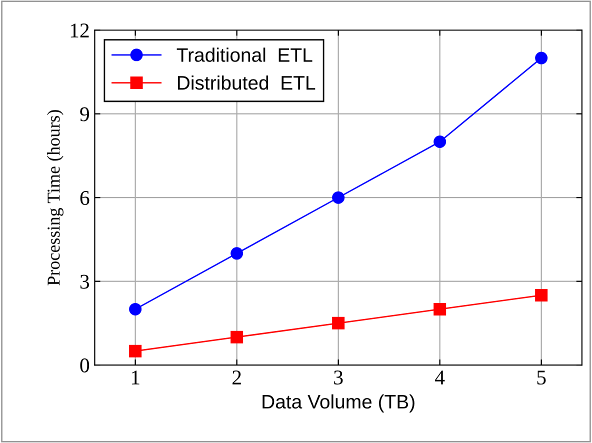  What do you see at coordinates (85, 198) in the screenshot?
I see `y-tick-label: 6` at bounding box center [85, 198].